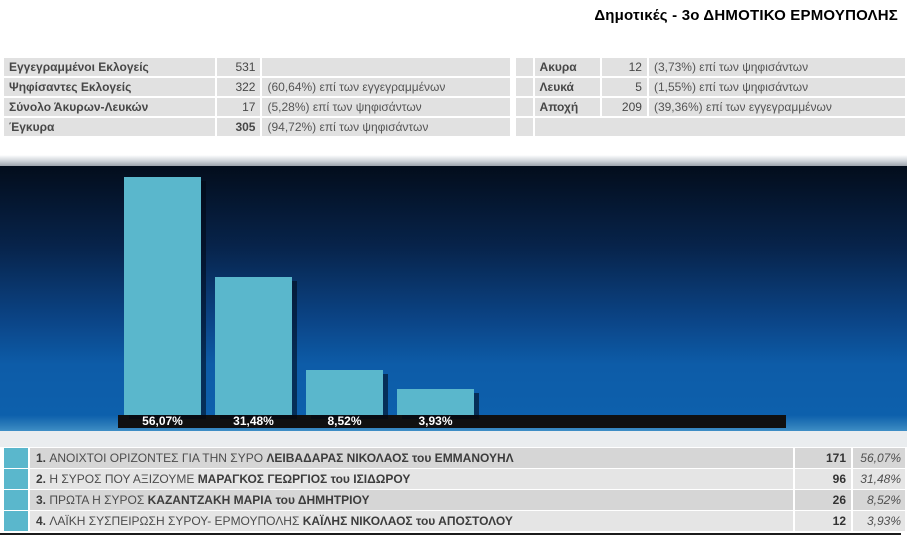 The width and height of the screenshot is (907, 536). What do you see at coordinates (386, 107) in the screenshot?
I see `stat-note: (5,28%) επί των ψηφισάντων` at bounding box center [386, 107].